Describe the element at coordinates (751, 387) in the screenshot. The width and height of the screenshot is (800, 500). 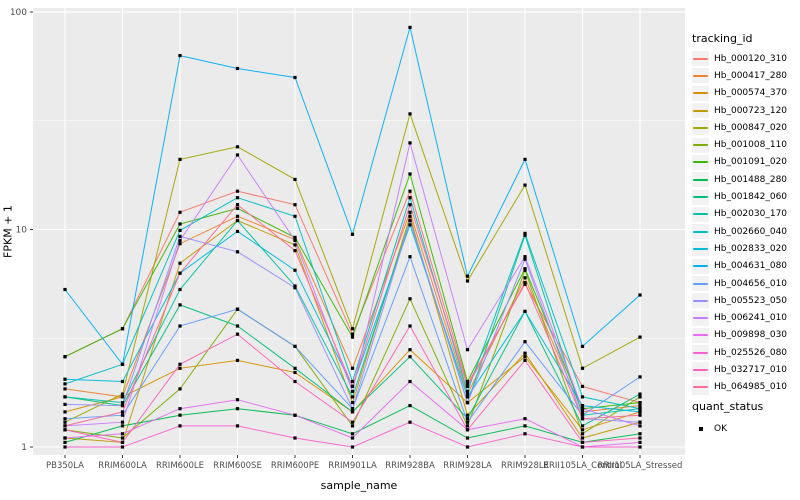
I see `legend-item-label: Hb_064985_010` at that location.